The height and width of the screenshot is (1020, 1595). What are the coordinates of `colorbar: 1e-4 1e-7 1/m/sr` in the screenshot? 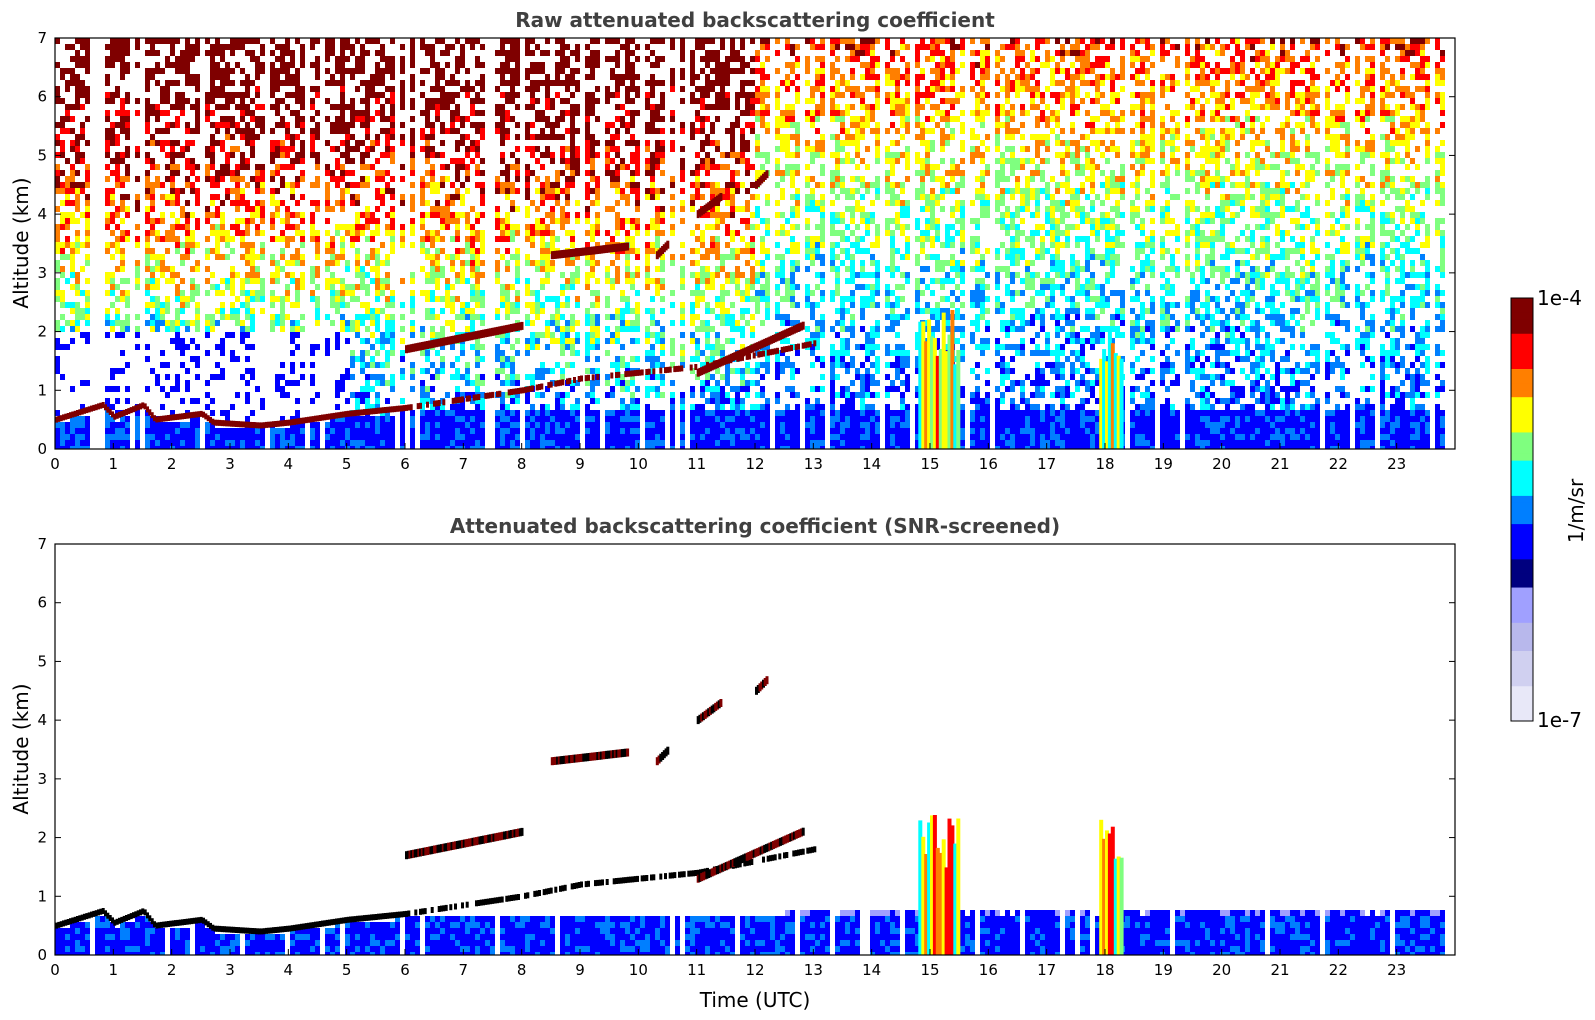 It's located at (1549, 509).